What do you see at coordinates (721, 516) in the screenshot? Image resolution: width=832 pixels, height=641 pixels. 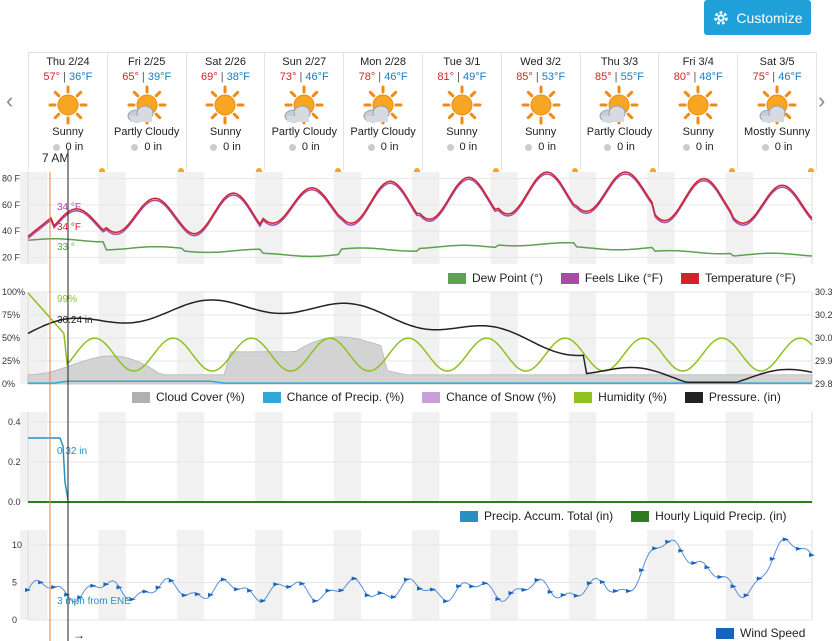 I see `liquid-legend-label: Hourly Liquid Precip. (in)` at bounding box center [721, 516].